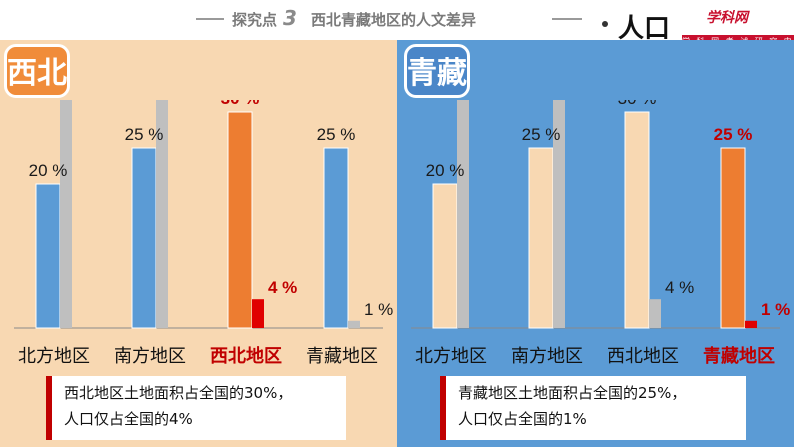 The height and width of the screenshot is (447, 794). I want to click on caption-line: 人口仅占全国的4%, so click(128, 419).